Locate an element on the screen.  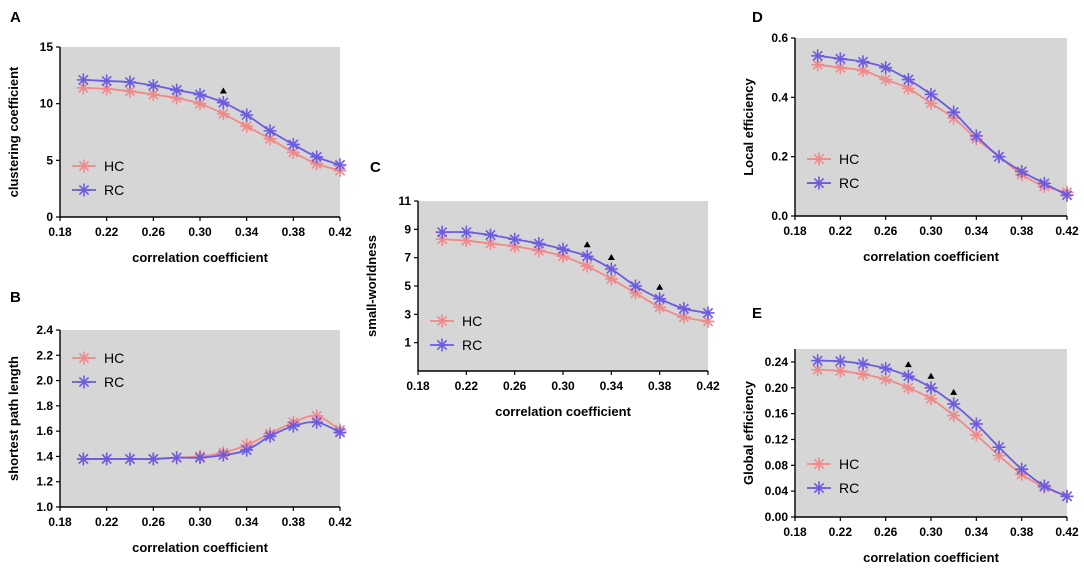
y-tick-label: 0.04 is located at coordinates (777, 491).